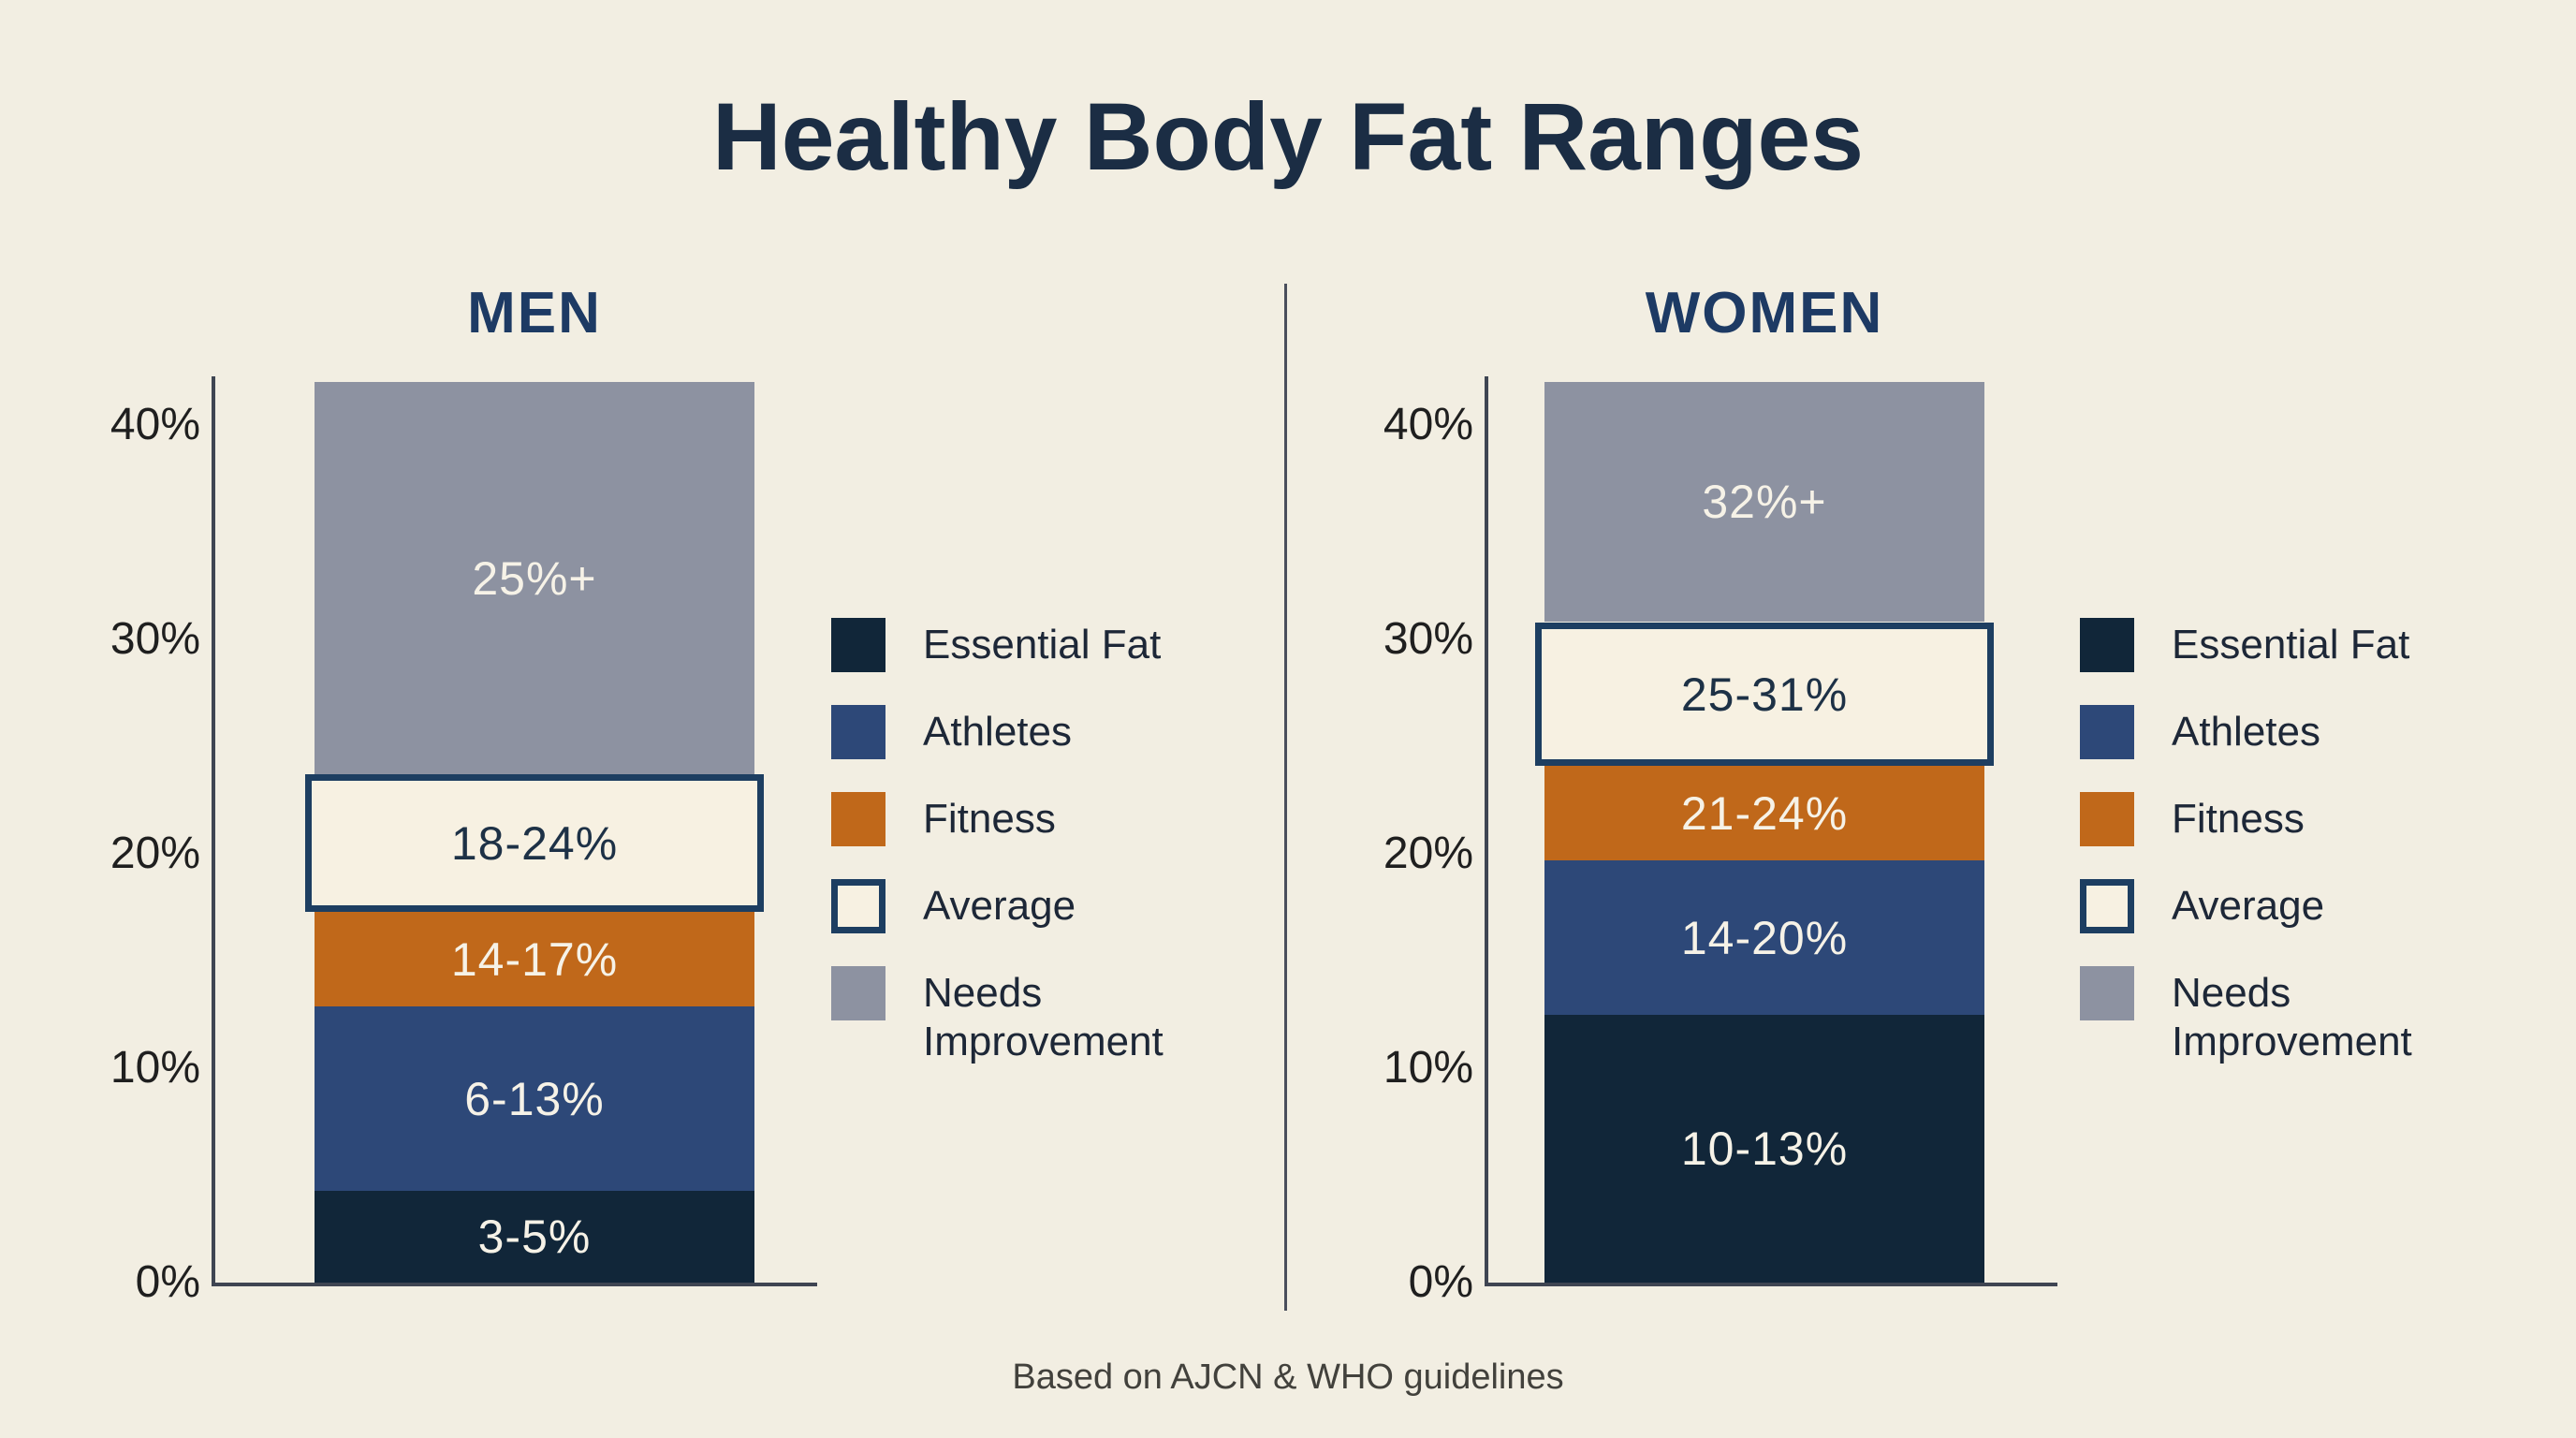 This screenshot has height=1438, width=2576. I want to click on legend-label-men: Average, so click(999, 906).